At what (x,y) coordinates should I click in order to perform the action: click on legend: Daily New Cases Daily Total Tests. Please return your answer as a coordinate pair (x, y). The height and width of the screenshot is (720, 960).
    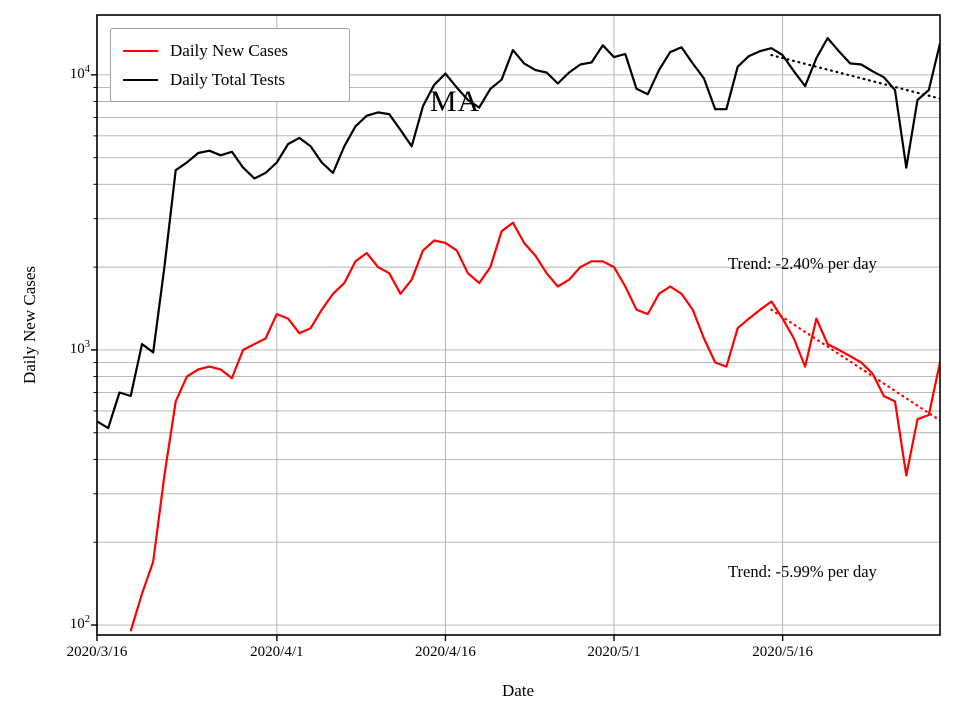
    Looking at the image, I should click on (230, 65).